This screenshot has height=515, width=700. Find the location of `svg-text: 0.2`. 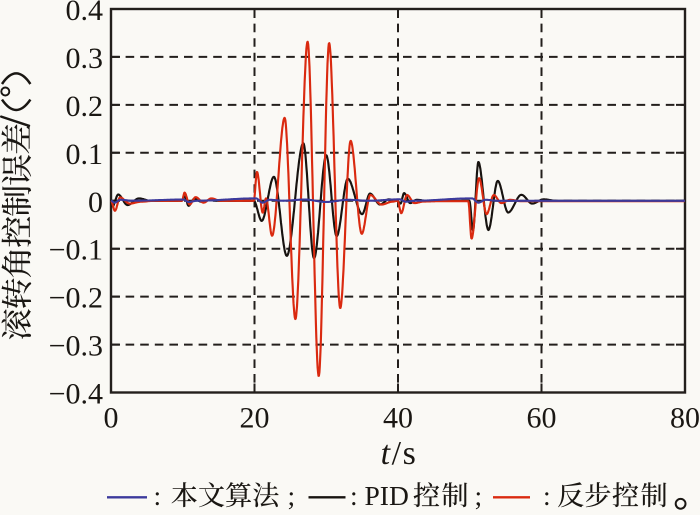

svg-text: 0.2 is located at coordinates (85, 106).